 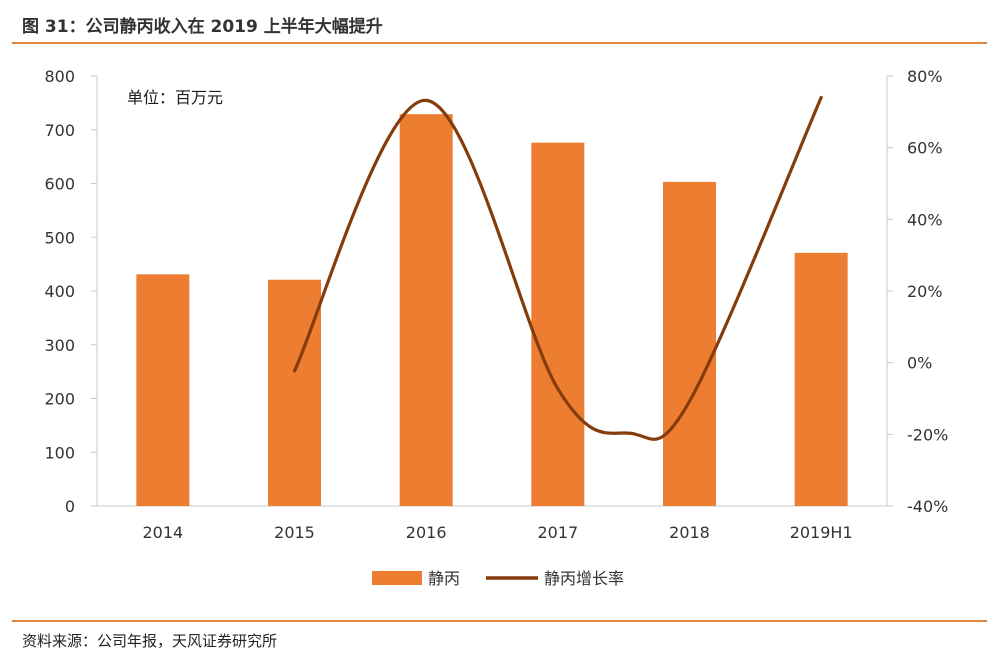 I want to click on left-tick-label: 400, so click(x=59, y=291).